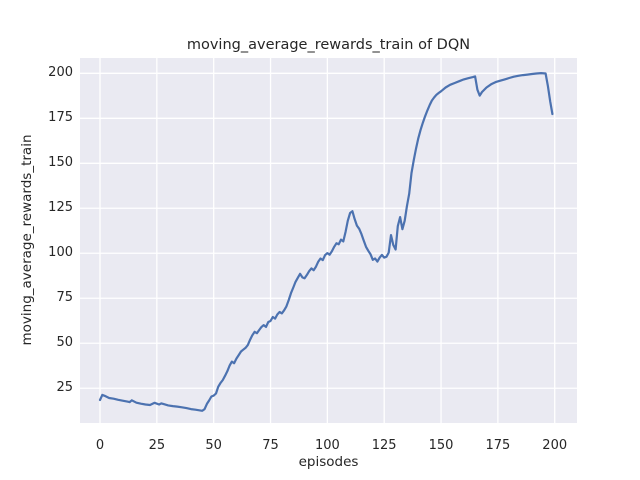  Describe the element at coordinates (64, 343) in the screenshot. I see `y-tick-label: 50` at that location.